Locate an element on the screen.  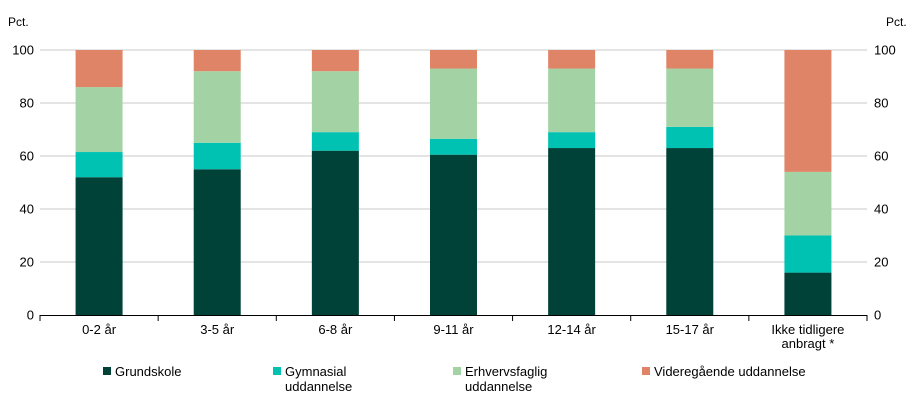
label-line: Erhvervsfaglig is located at coordinates (506, 371).